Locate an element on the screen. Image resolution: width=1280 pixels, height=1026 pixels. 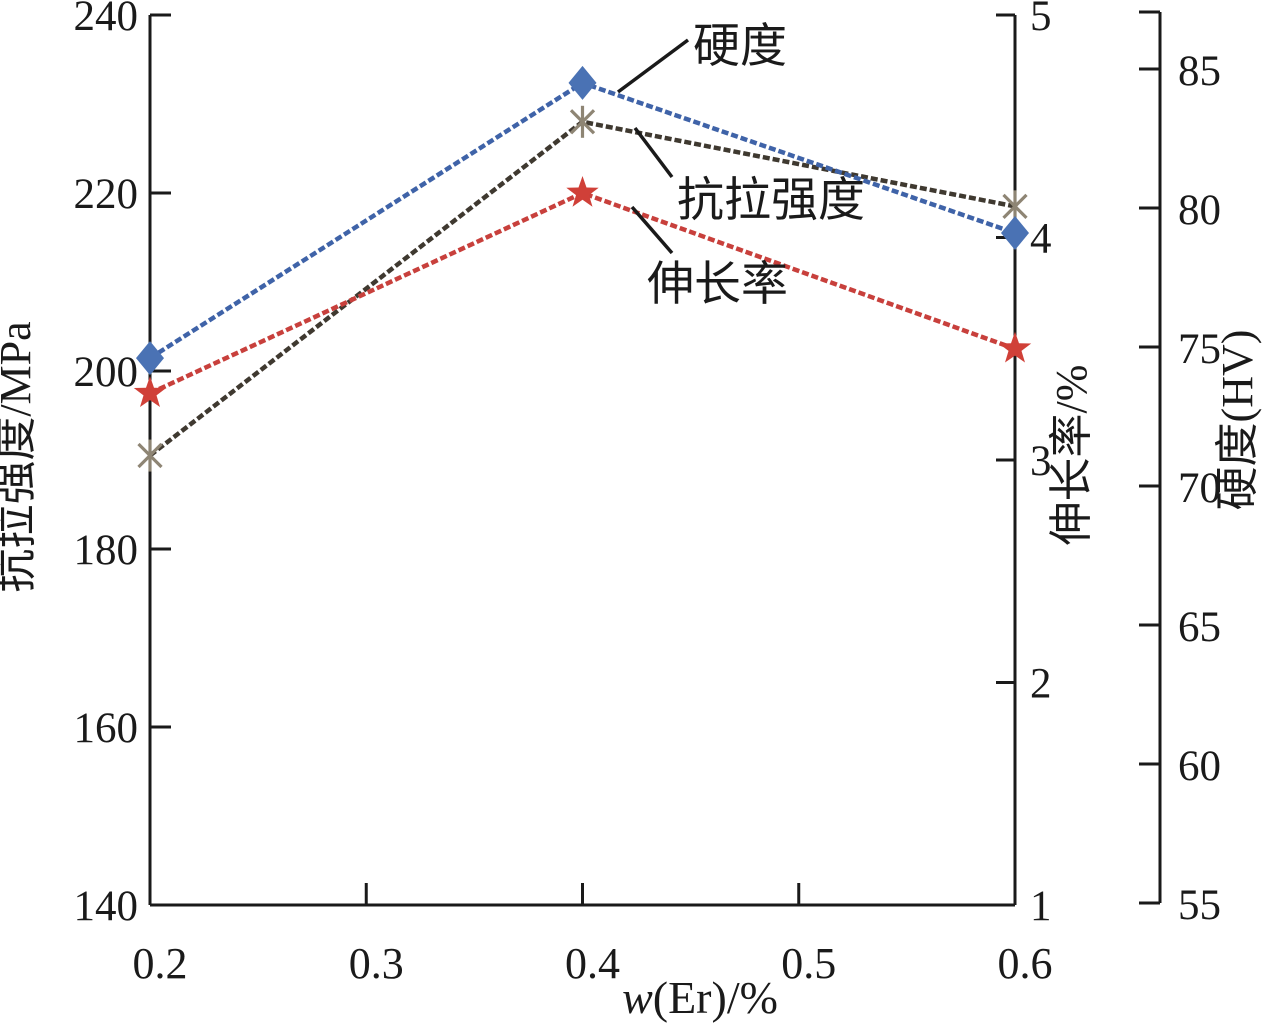
x-tick-label: 0.2 is located at coordinates (160, 963).